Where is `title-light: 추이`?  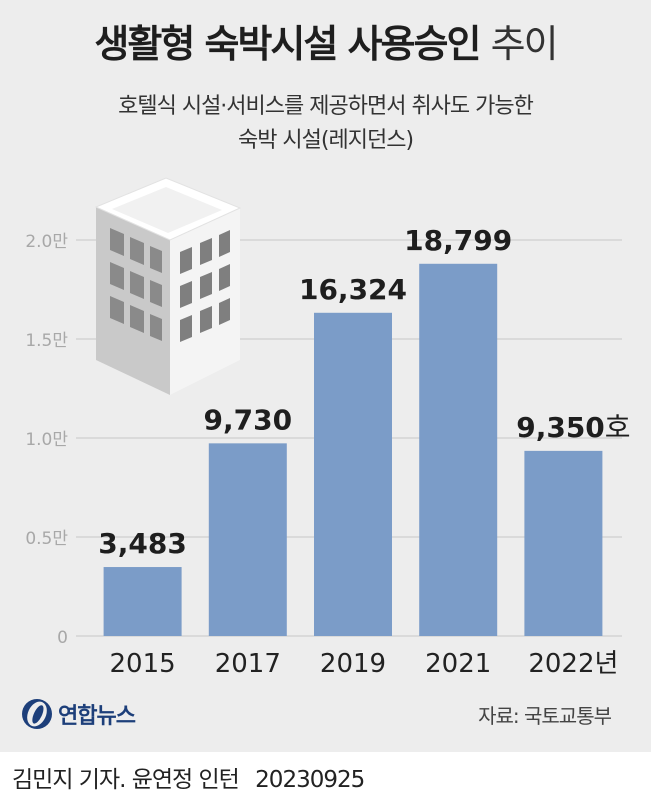
title-light: 추이 is located at coordinates (524, 44).